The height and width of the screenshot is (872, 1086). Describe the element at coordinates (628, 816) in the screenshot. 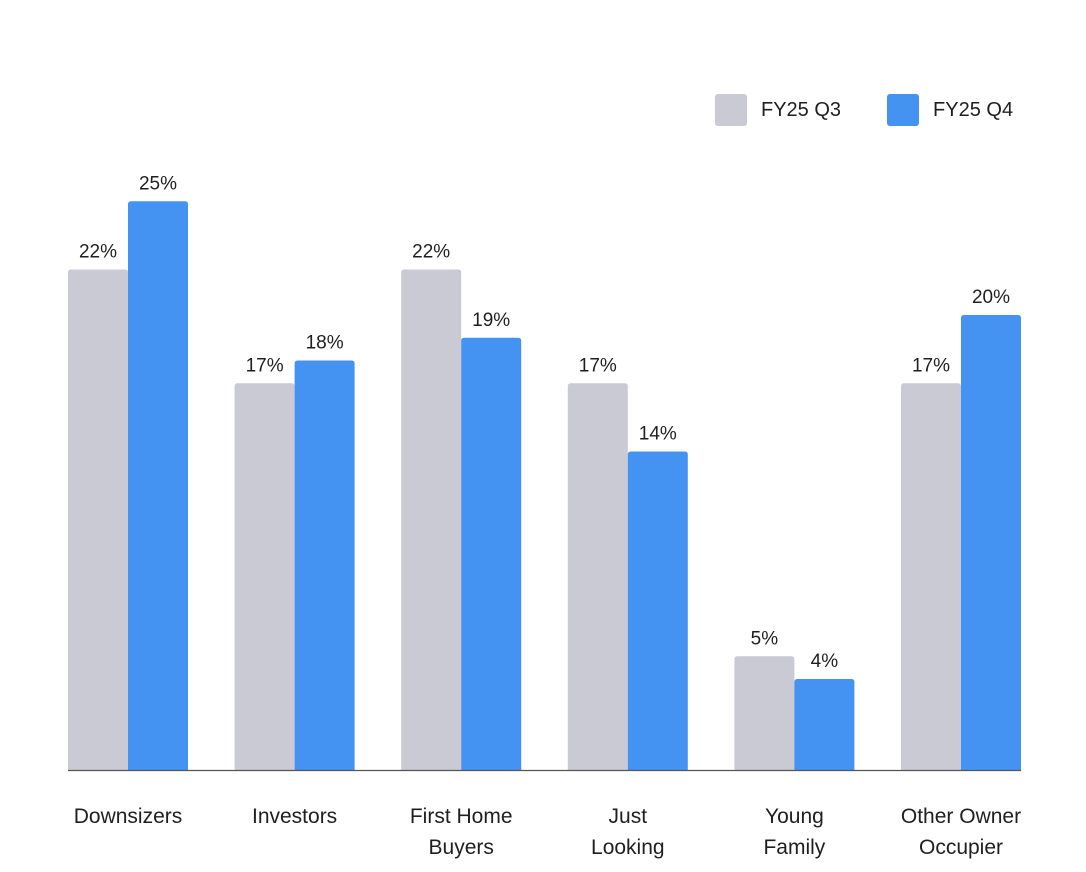

I see `category-label-3-line-0: Just` at that location.